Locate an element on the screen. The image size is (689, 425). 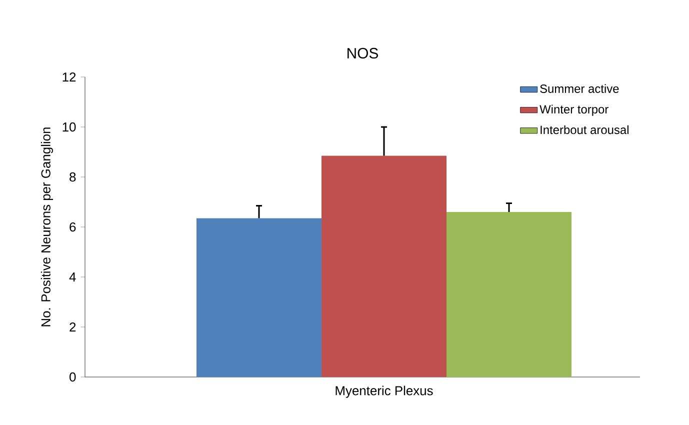
legend-label: Winter torpor is located at coordinates (574, 110).